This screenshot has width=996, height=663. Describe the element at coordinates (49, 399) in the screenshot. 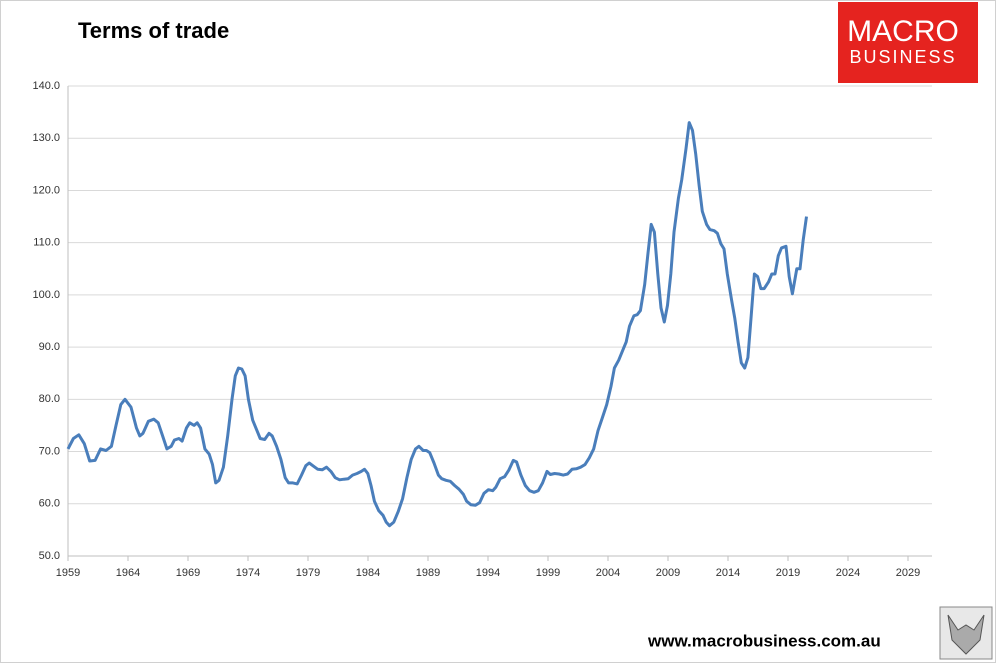

I see `y-tick-label: 80.0` at that location.